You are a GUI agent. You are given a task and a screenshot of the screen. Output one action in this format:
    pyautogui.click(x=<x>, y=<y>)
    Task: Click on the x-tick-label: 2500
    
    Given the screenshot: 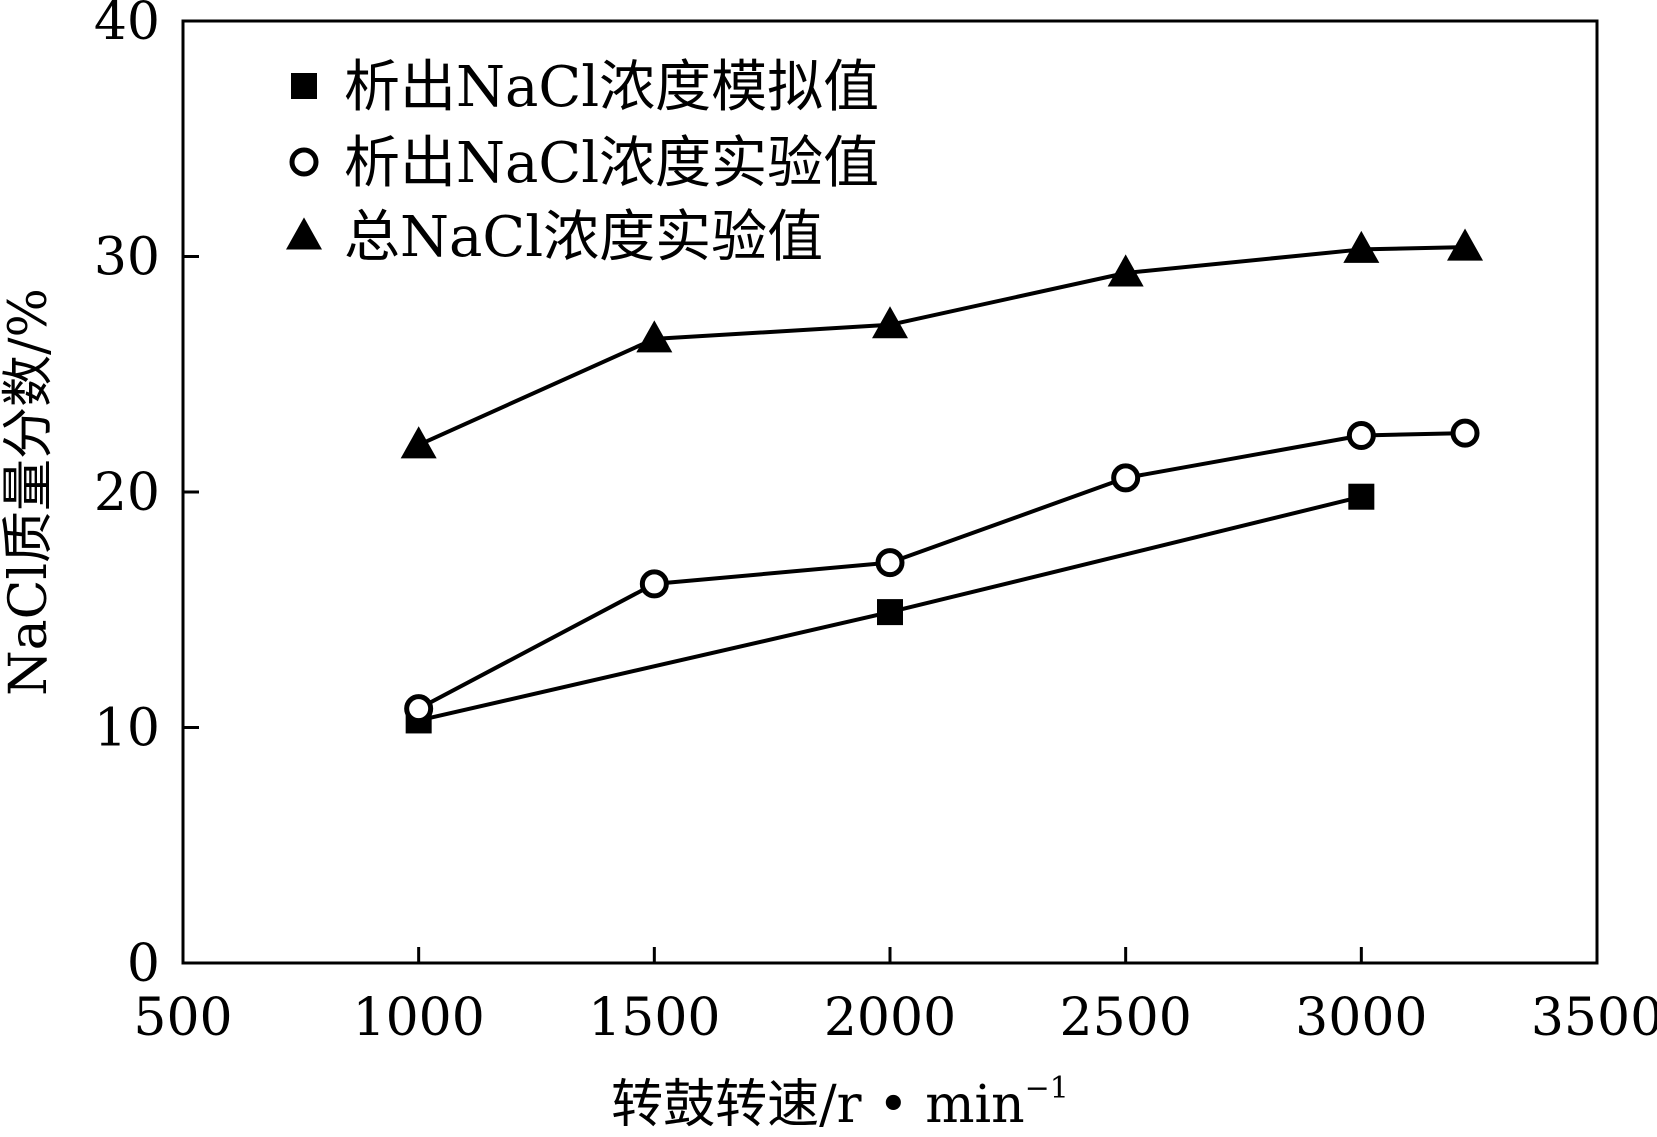 What is the action you would take?
    pyautogui.click(x=1125, y=1018)
    